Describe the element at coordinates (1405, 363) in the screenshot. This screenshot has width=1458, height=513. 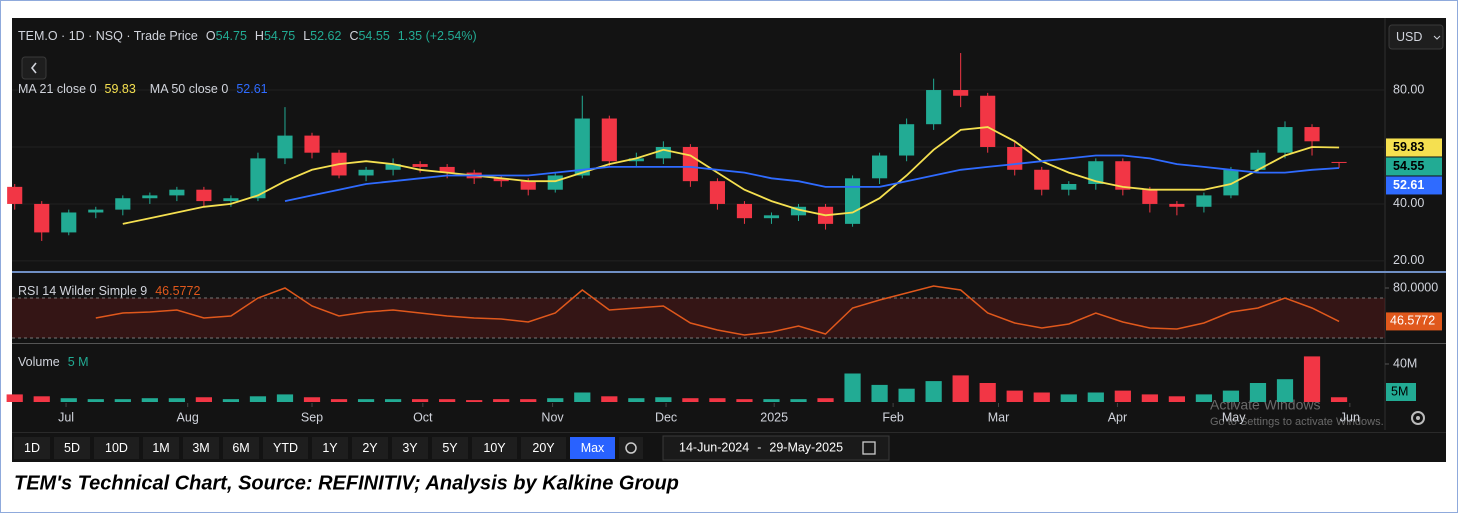
I see `y-tick-label: 40M` at that location.